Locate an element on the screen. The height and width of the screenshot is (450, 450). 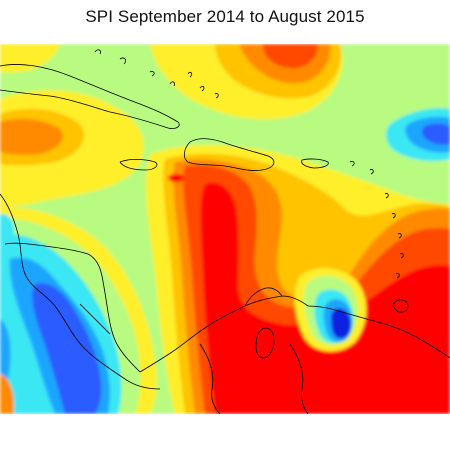
dry-zone-north-center-deep is located at coordinates (290, 56).